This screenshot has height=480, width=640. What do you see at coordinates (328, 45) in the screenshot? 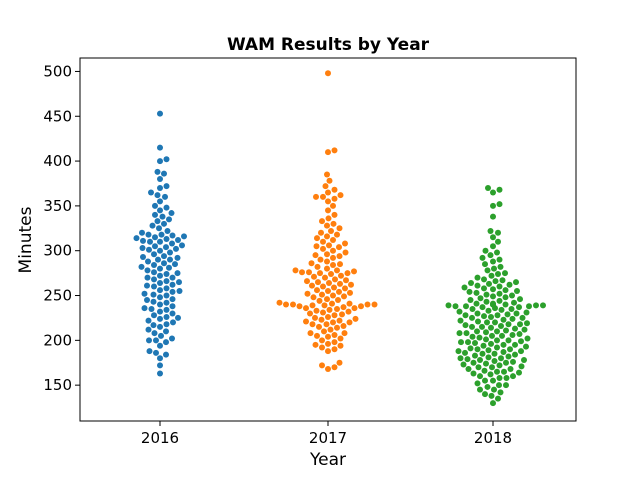
I see `chart-title: WAM Results by Year` at bounding box center [328, 45].